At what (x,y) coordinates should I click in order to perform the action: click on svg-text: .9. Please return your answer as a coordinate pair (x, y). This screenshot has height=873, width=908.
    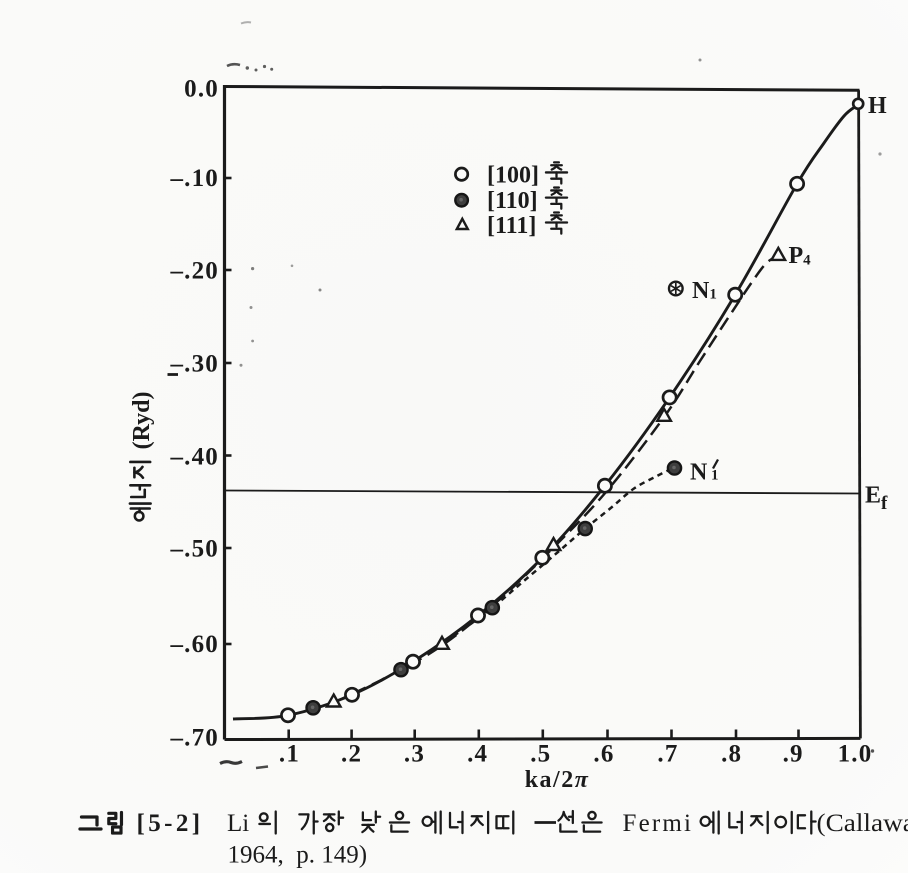
    Looking at the image, I should click on (793, 754).